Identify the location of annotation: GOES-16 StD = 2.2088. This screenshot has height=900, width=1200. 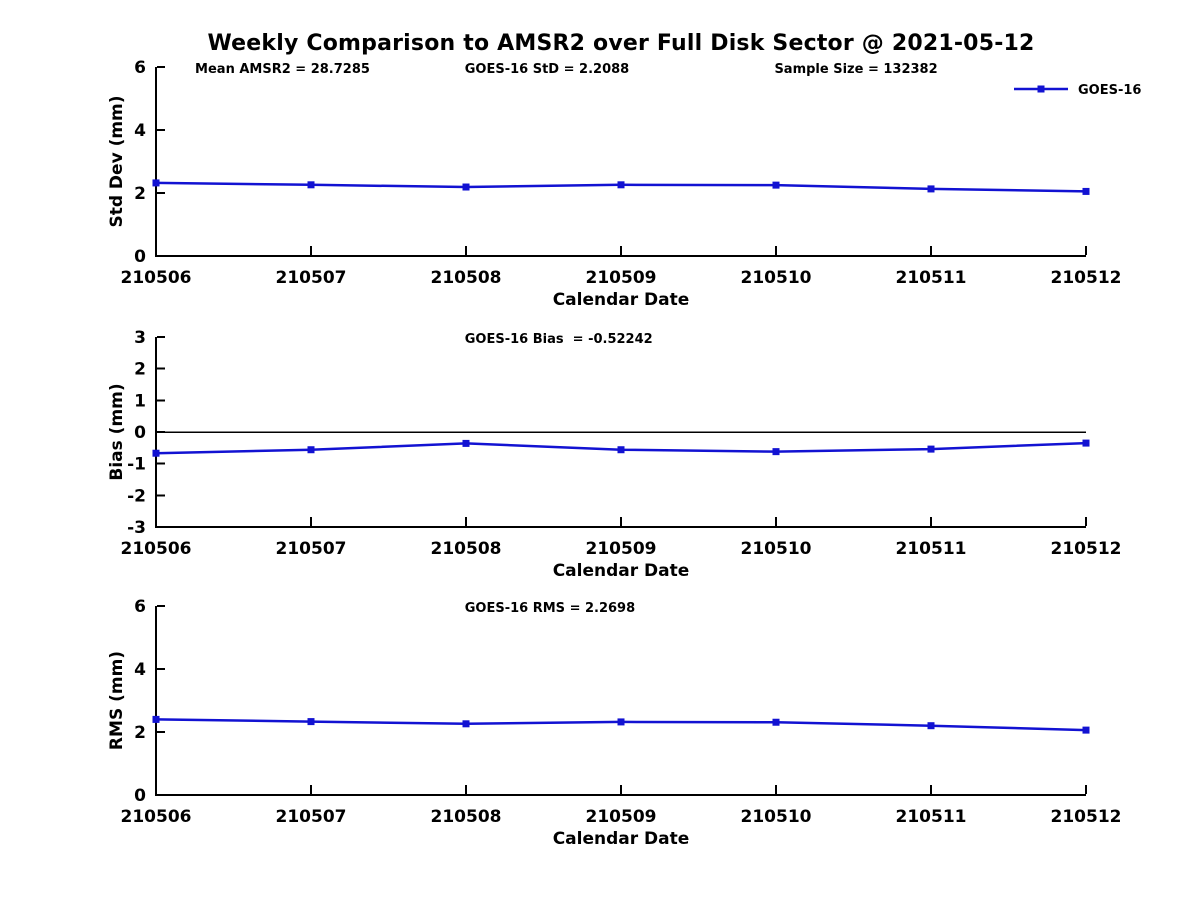
(547, 69).